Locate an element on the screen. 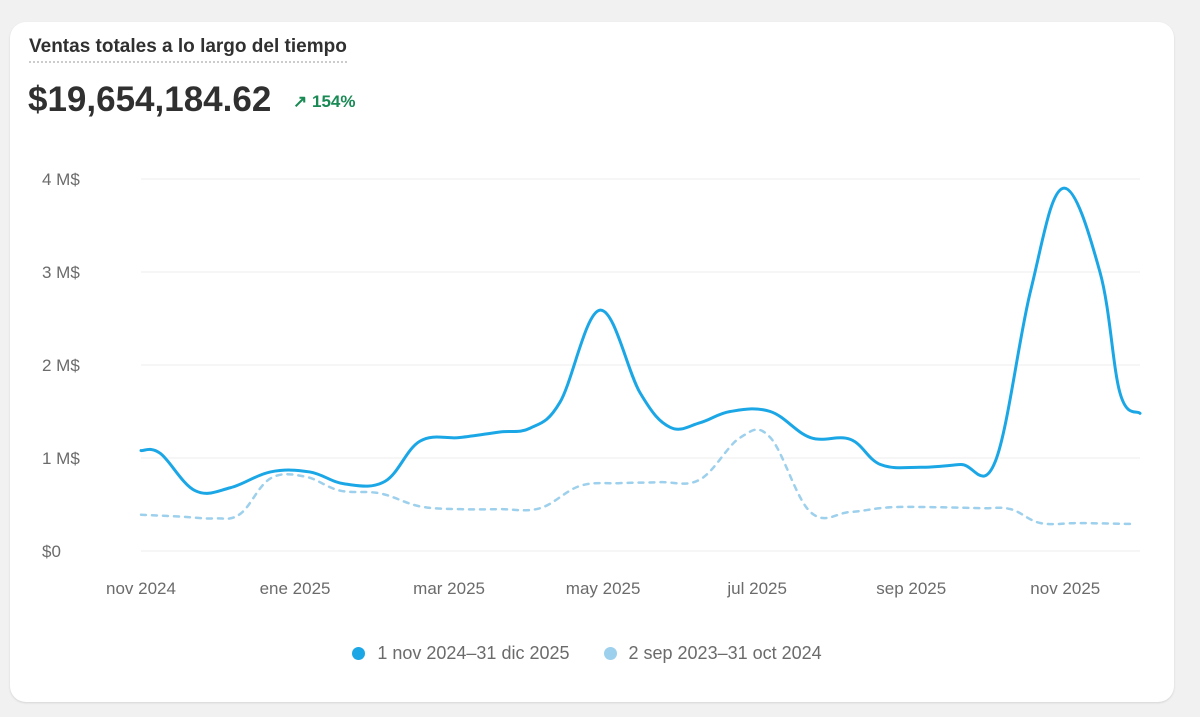  x-tick-label: sep 2025 is located at coordinates (911, 588).